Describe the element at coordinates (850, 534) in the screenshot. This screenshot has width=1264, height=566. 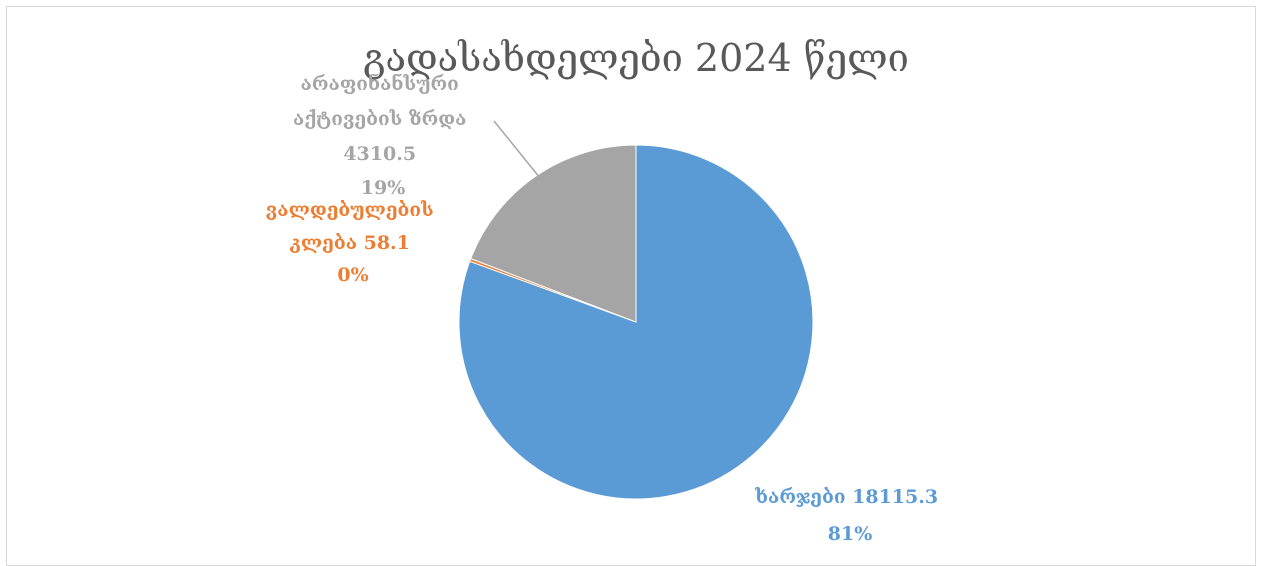
I see `data-label-expenses-line-2: 81%` at that location.